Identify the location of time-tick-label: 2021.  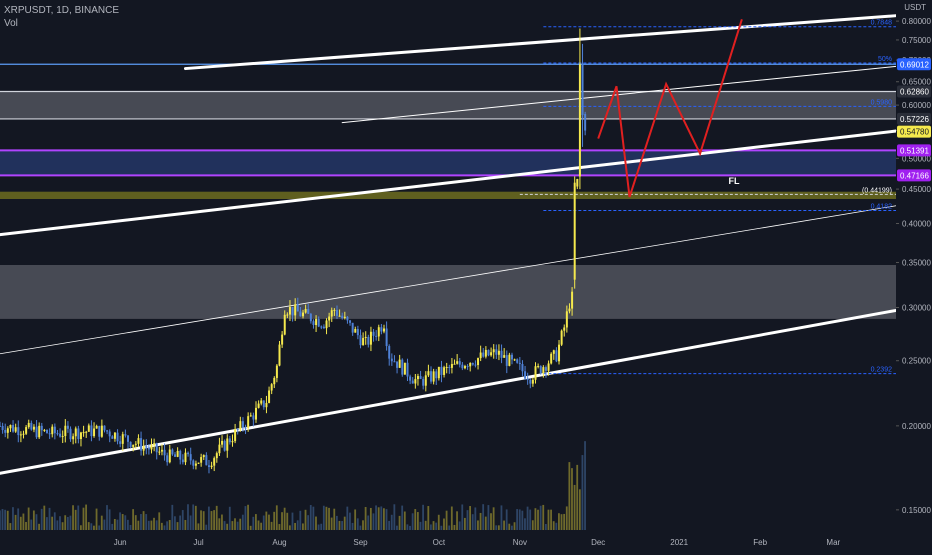
(679, 542).